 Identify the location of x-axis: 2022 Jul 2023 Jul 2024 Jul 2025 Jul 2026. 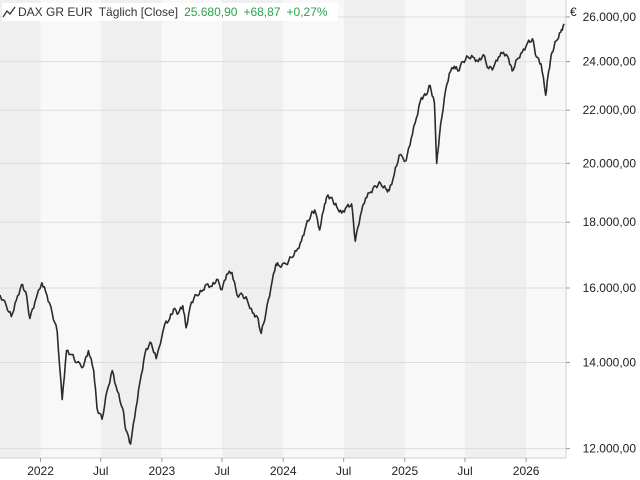
(283, 468).